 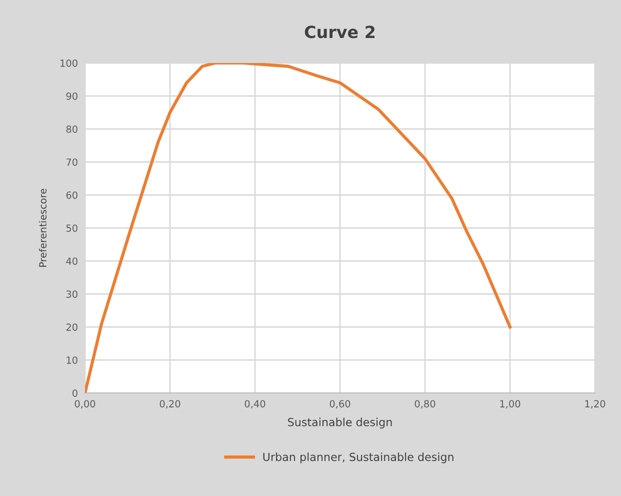 I want to click on legend-label: Urban planner, Sustainable design, so click(x=358, y=458).